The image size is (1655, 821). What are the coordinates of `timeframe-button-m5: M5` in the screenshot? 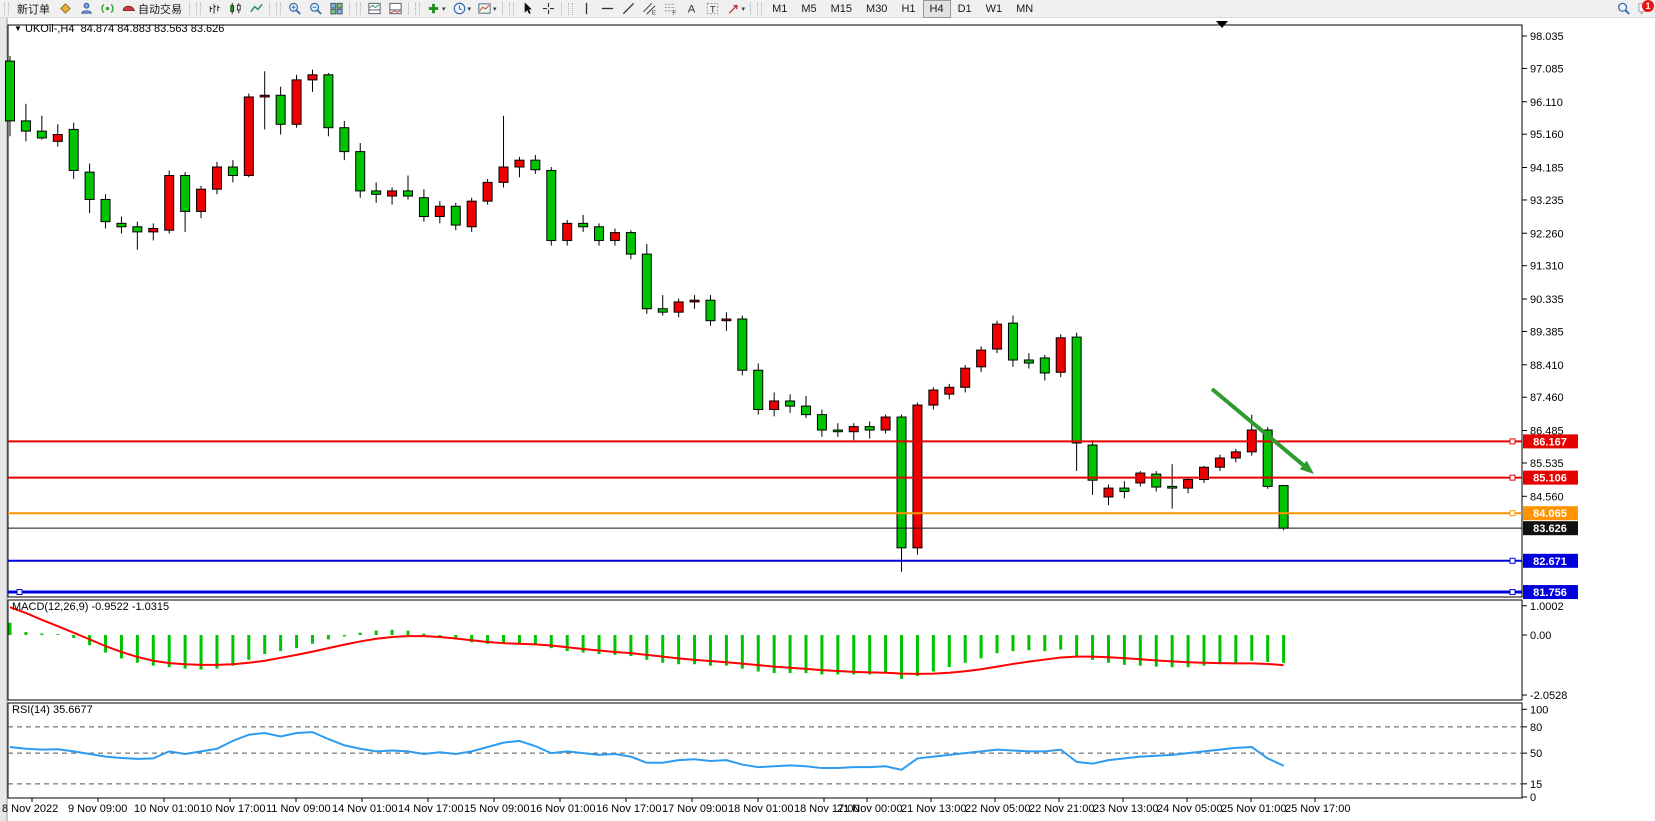 It's located at (808, 9).